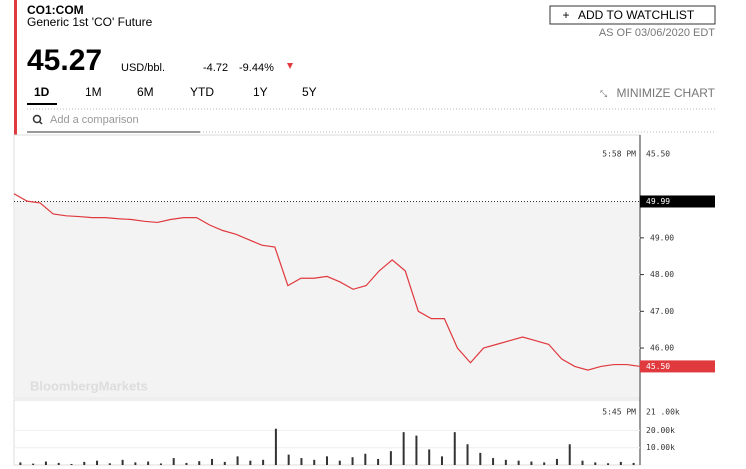 This screenshot has width=746, height=469. What do you see at coordinates (565, 15) in the screenshot?
I see `plus-icon: +` at bounding box center [565, 15].